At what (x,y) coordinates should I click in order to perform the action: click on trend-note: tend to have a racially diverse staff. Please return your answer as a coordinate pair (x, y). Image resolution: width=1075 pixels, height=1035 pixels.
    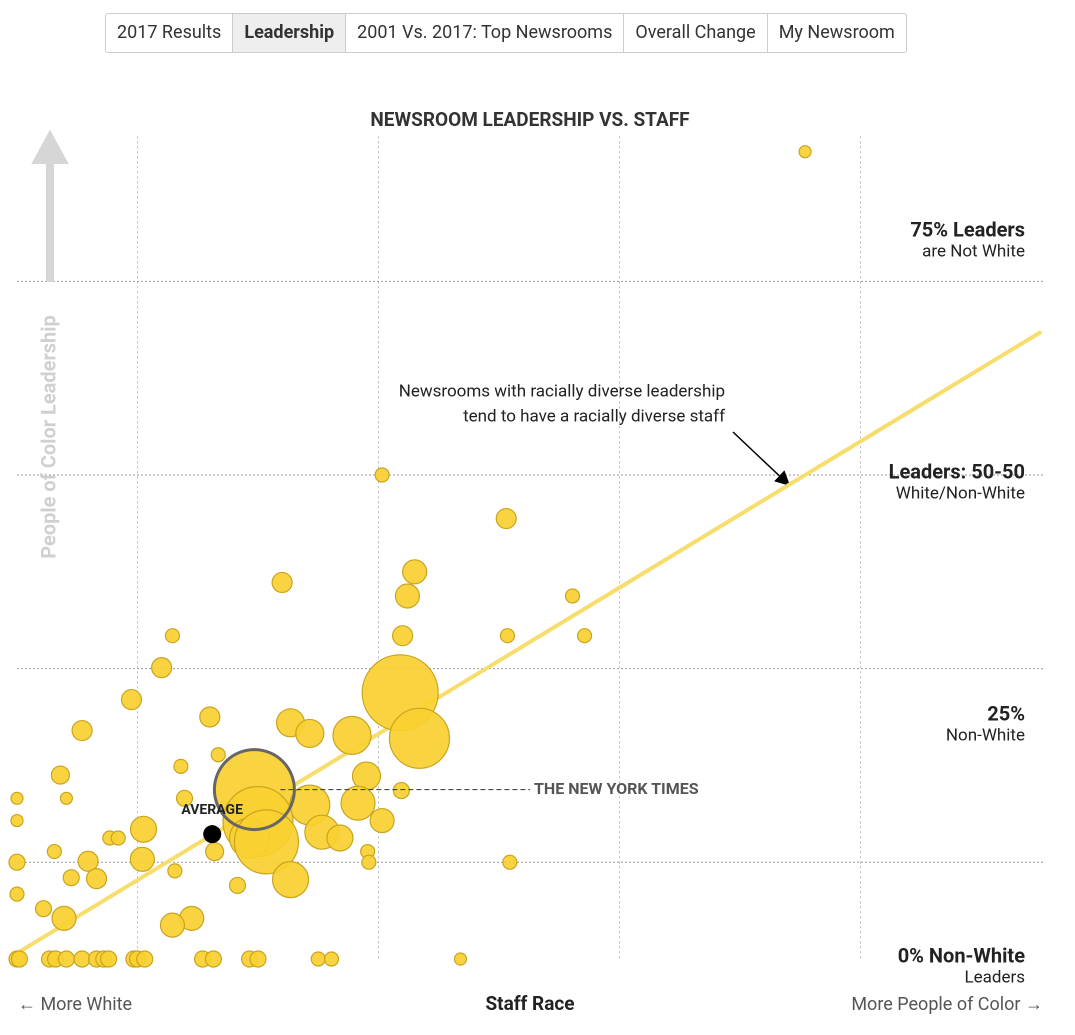
    Looking at the image, I should click on (594, 416).